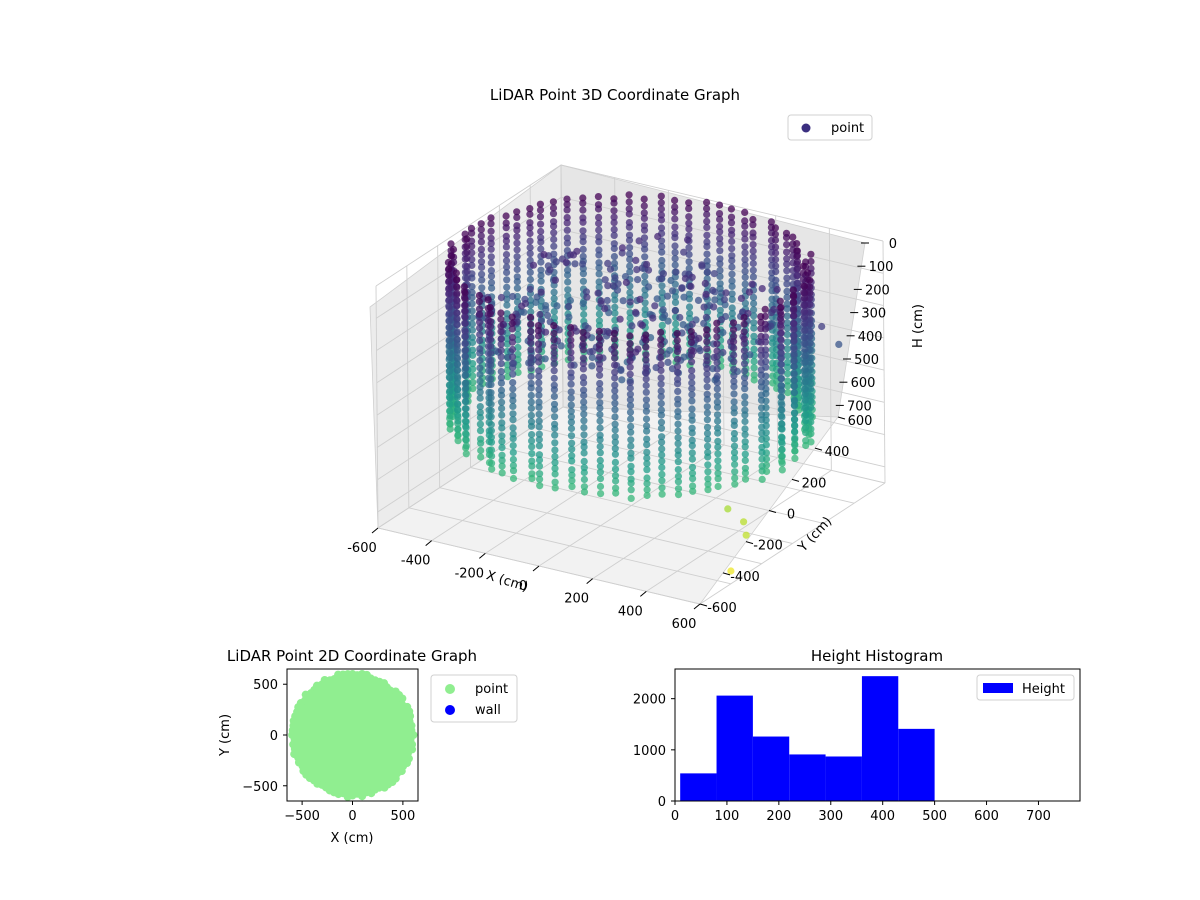 The image size is (1200, 900). Describe the element at coordinates (818, 449) in the screenshot. I see `y-tick-3d` at that location.